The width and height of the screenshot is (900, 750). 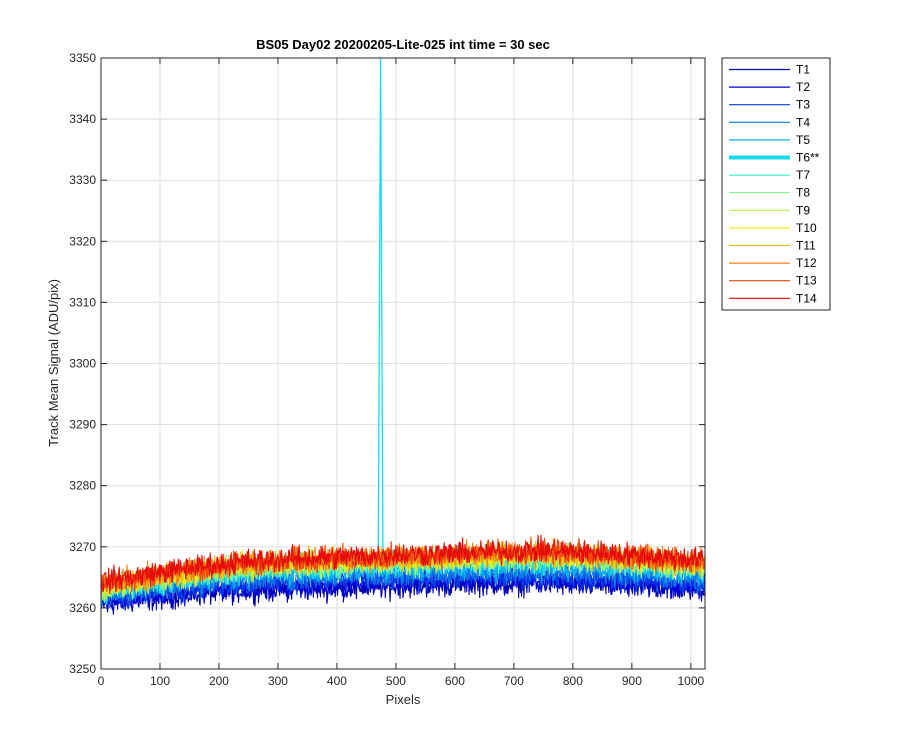 I want to click on legend-label: T1, so click(x=803, y=70).